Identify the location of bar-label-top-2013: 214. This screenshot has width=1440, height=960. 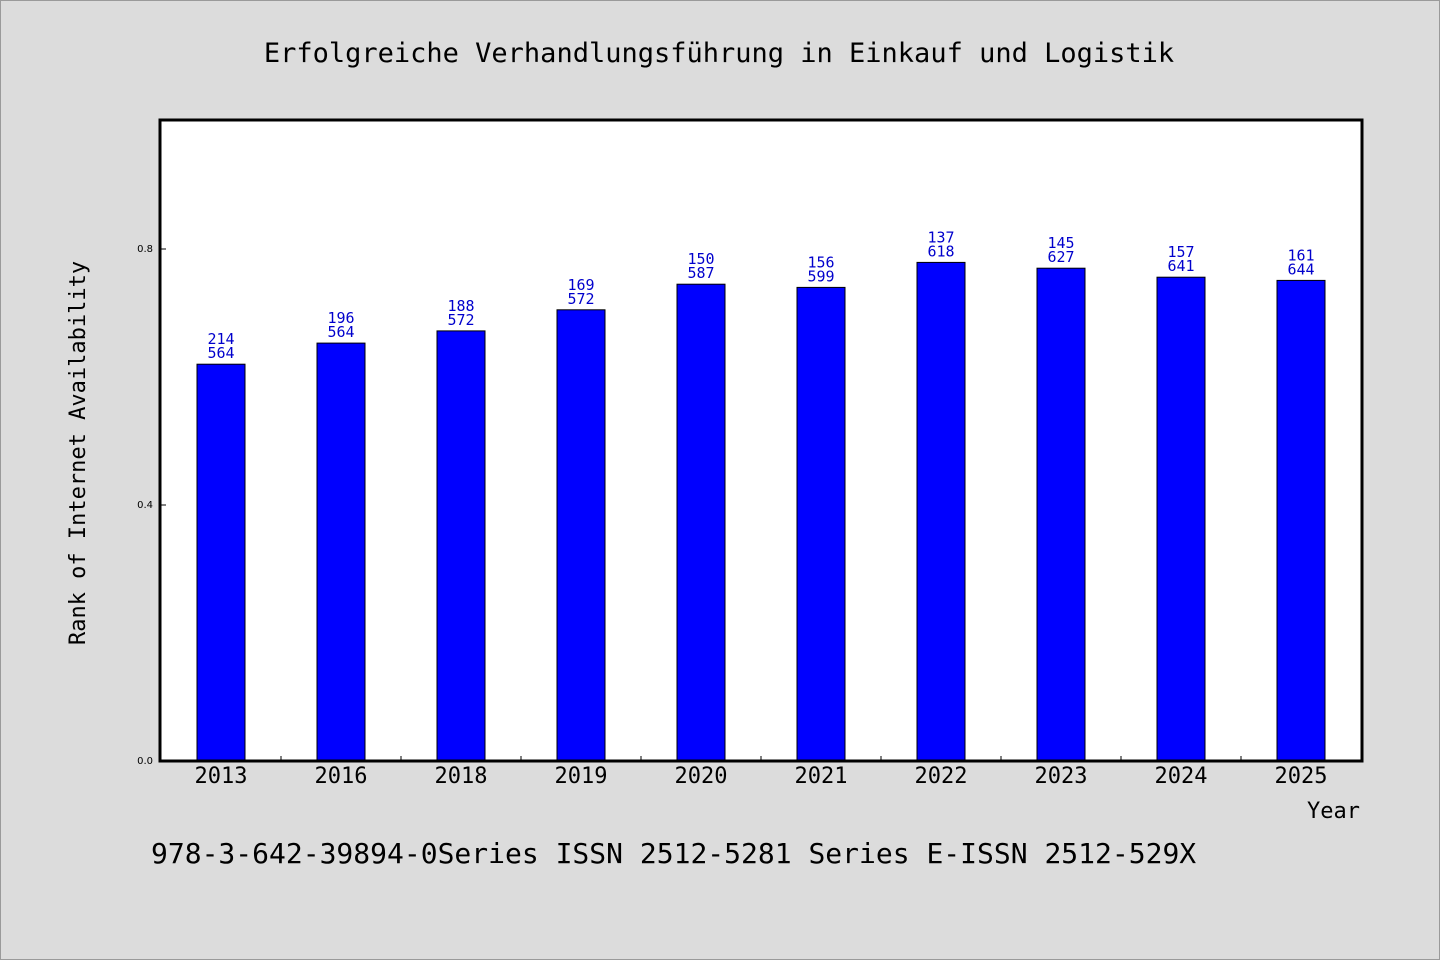
(220, 339).